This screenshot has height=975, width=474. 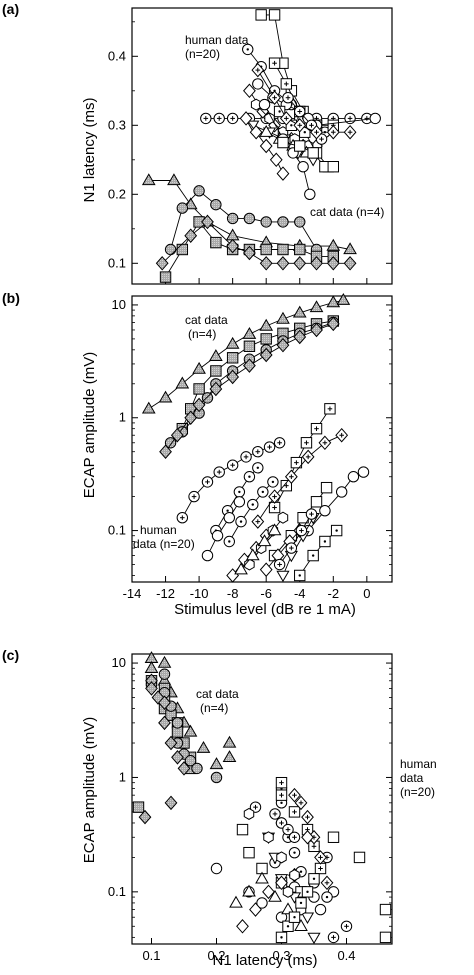 What do you see at coordinates (202, 54) in the screenshot?
I see `annotation-line: (n=20)` at bounding box center [202, 54].